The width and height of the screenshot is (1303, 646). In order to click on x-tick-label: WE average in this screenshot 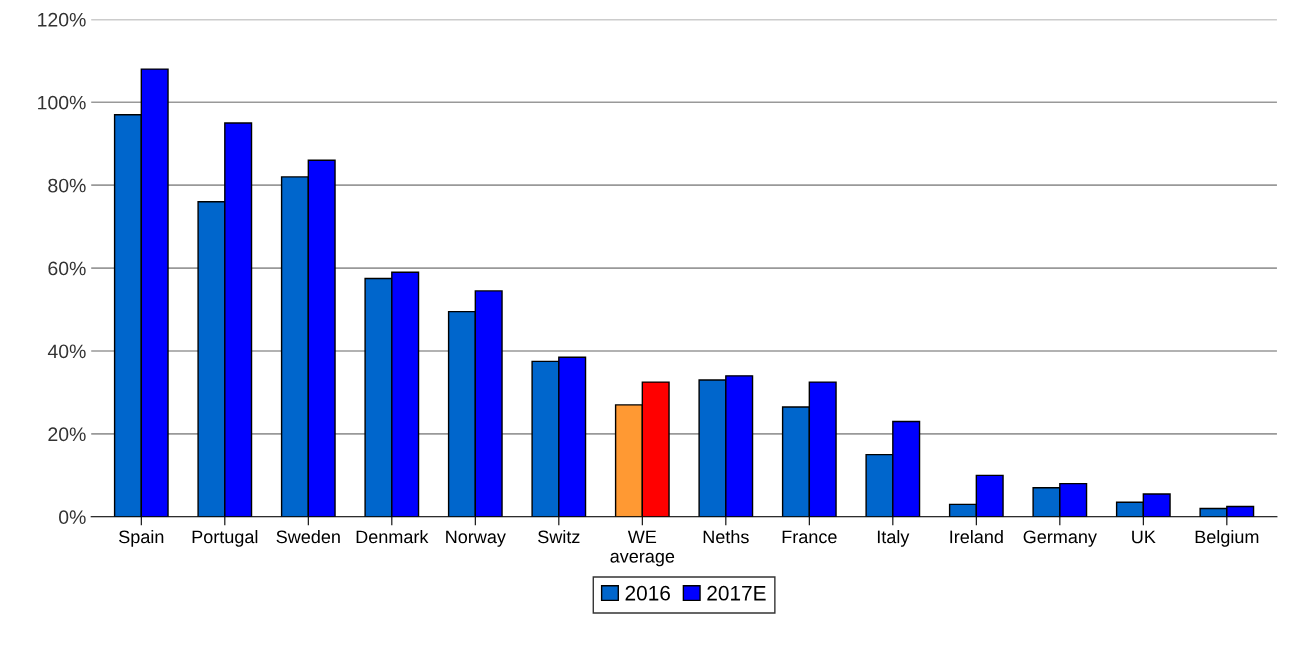, I will do `click(642, 548)`.